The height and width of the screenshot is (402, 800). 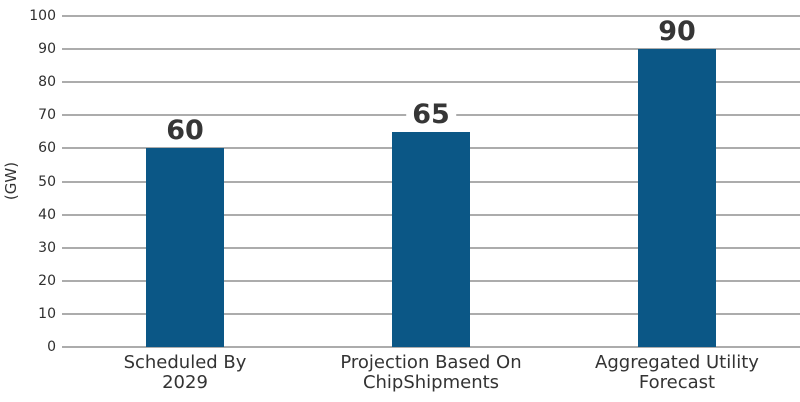 What do you see at coordinates (47, 181) in the screenshot?
I see `y-axis-tick: 50` at bounding box center [47, 181].